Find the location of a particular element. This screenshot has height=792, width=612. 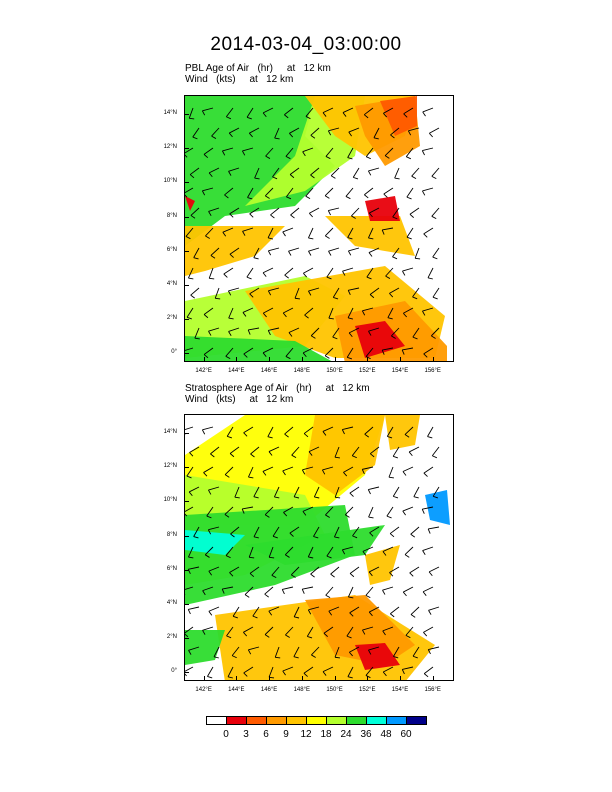

y-tick-label: 4°N is located at coordinates (171, 602).